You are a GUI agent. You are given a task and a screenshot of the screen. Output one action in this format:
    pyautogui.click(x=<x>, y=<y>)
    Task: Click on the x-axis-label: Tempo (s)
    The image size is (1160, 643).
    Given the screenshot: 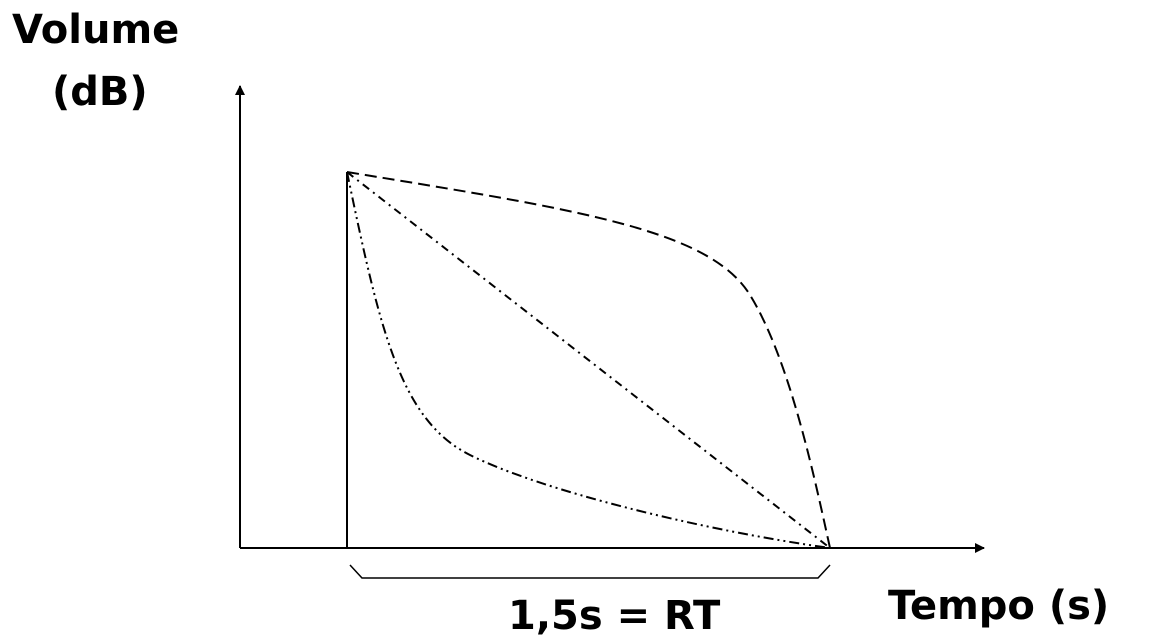 What is the action you would take?
    pyautogui.click(x=999, y=606)
    